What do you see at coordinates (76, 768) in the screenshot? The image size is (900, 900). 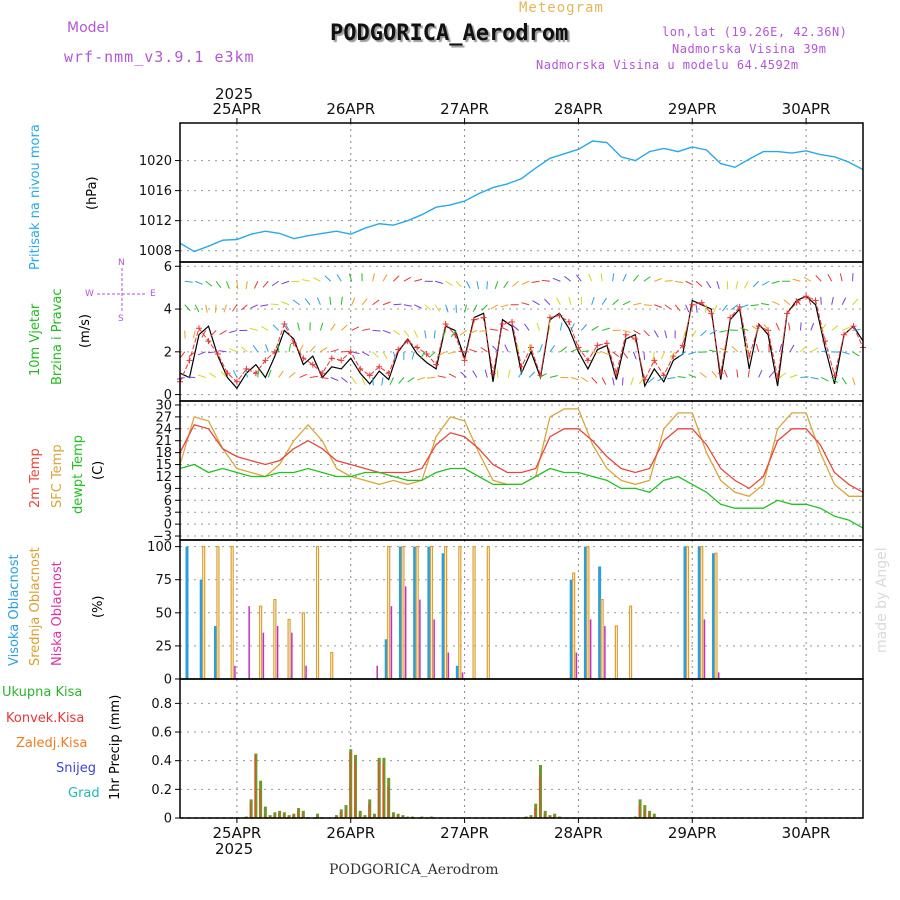 I see `legend-snow: Snijeg` at bounding box center [76, 768].